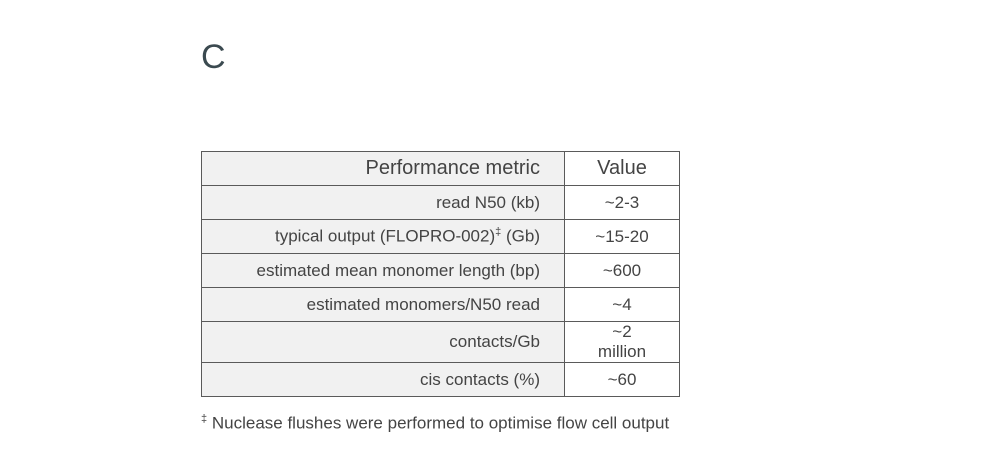 The image size is (1000, 473). I want to click on metric-cell: contacts/Gb, so click(383, 342).